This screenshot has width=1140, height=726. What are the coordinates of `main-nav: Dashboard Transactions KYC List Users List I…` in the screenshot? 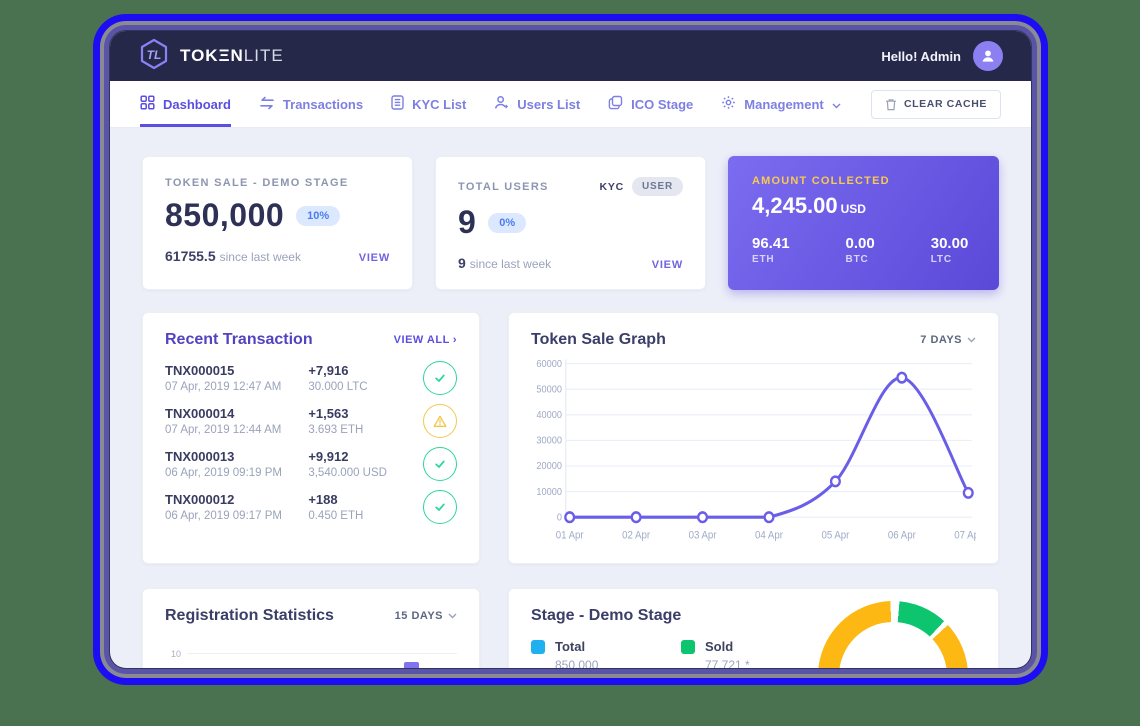 It's located at (570, 104).